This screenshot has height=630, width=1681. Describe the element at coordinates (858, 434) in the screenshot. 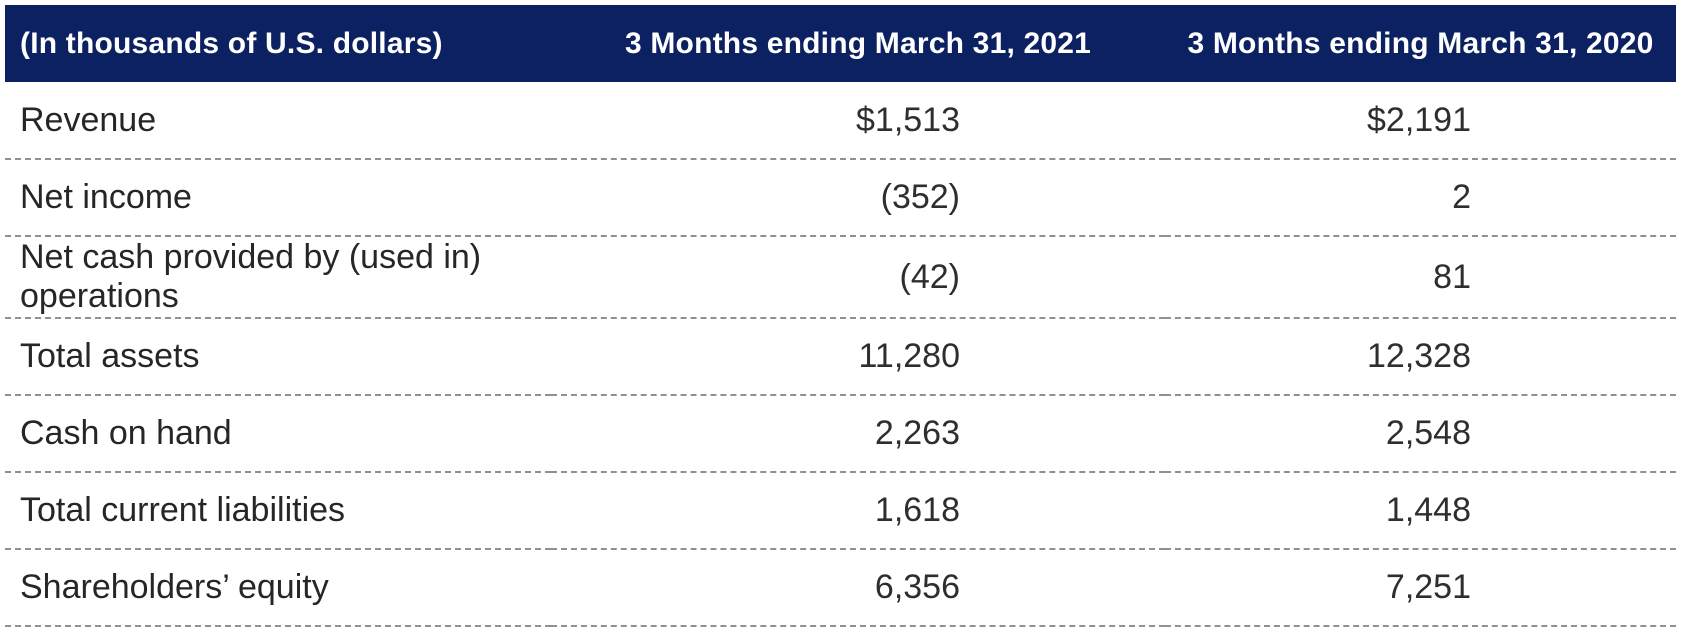

I see `value-2021: 2,263` at that location.